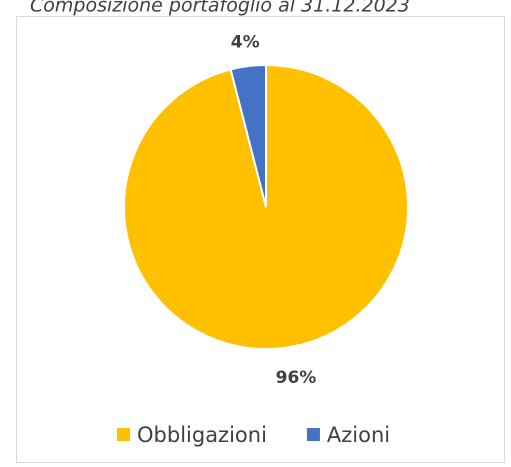 The width and height of the screenshot is (511, 467). What do you see at coordinates (296, 378) in the screenshot?
I see `data-label: 96%` at bounding box center [296, 378].